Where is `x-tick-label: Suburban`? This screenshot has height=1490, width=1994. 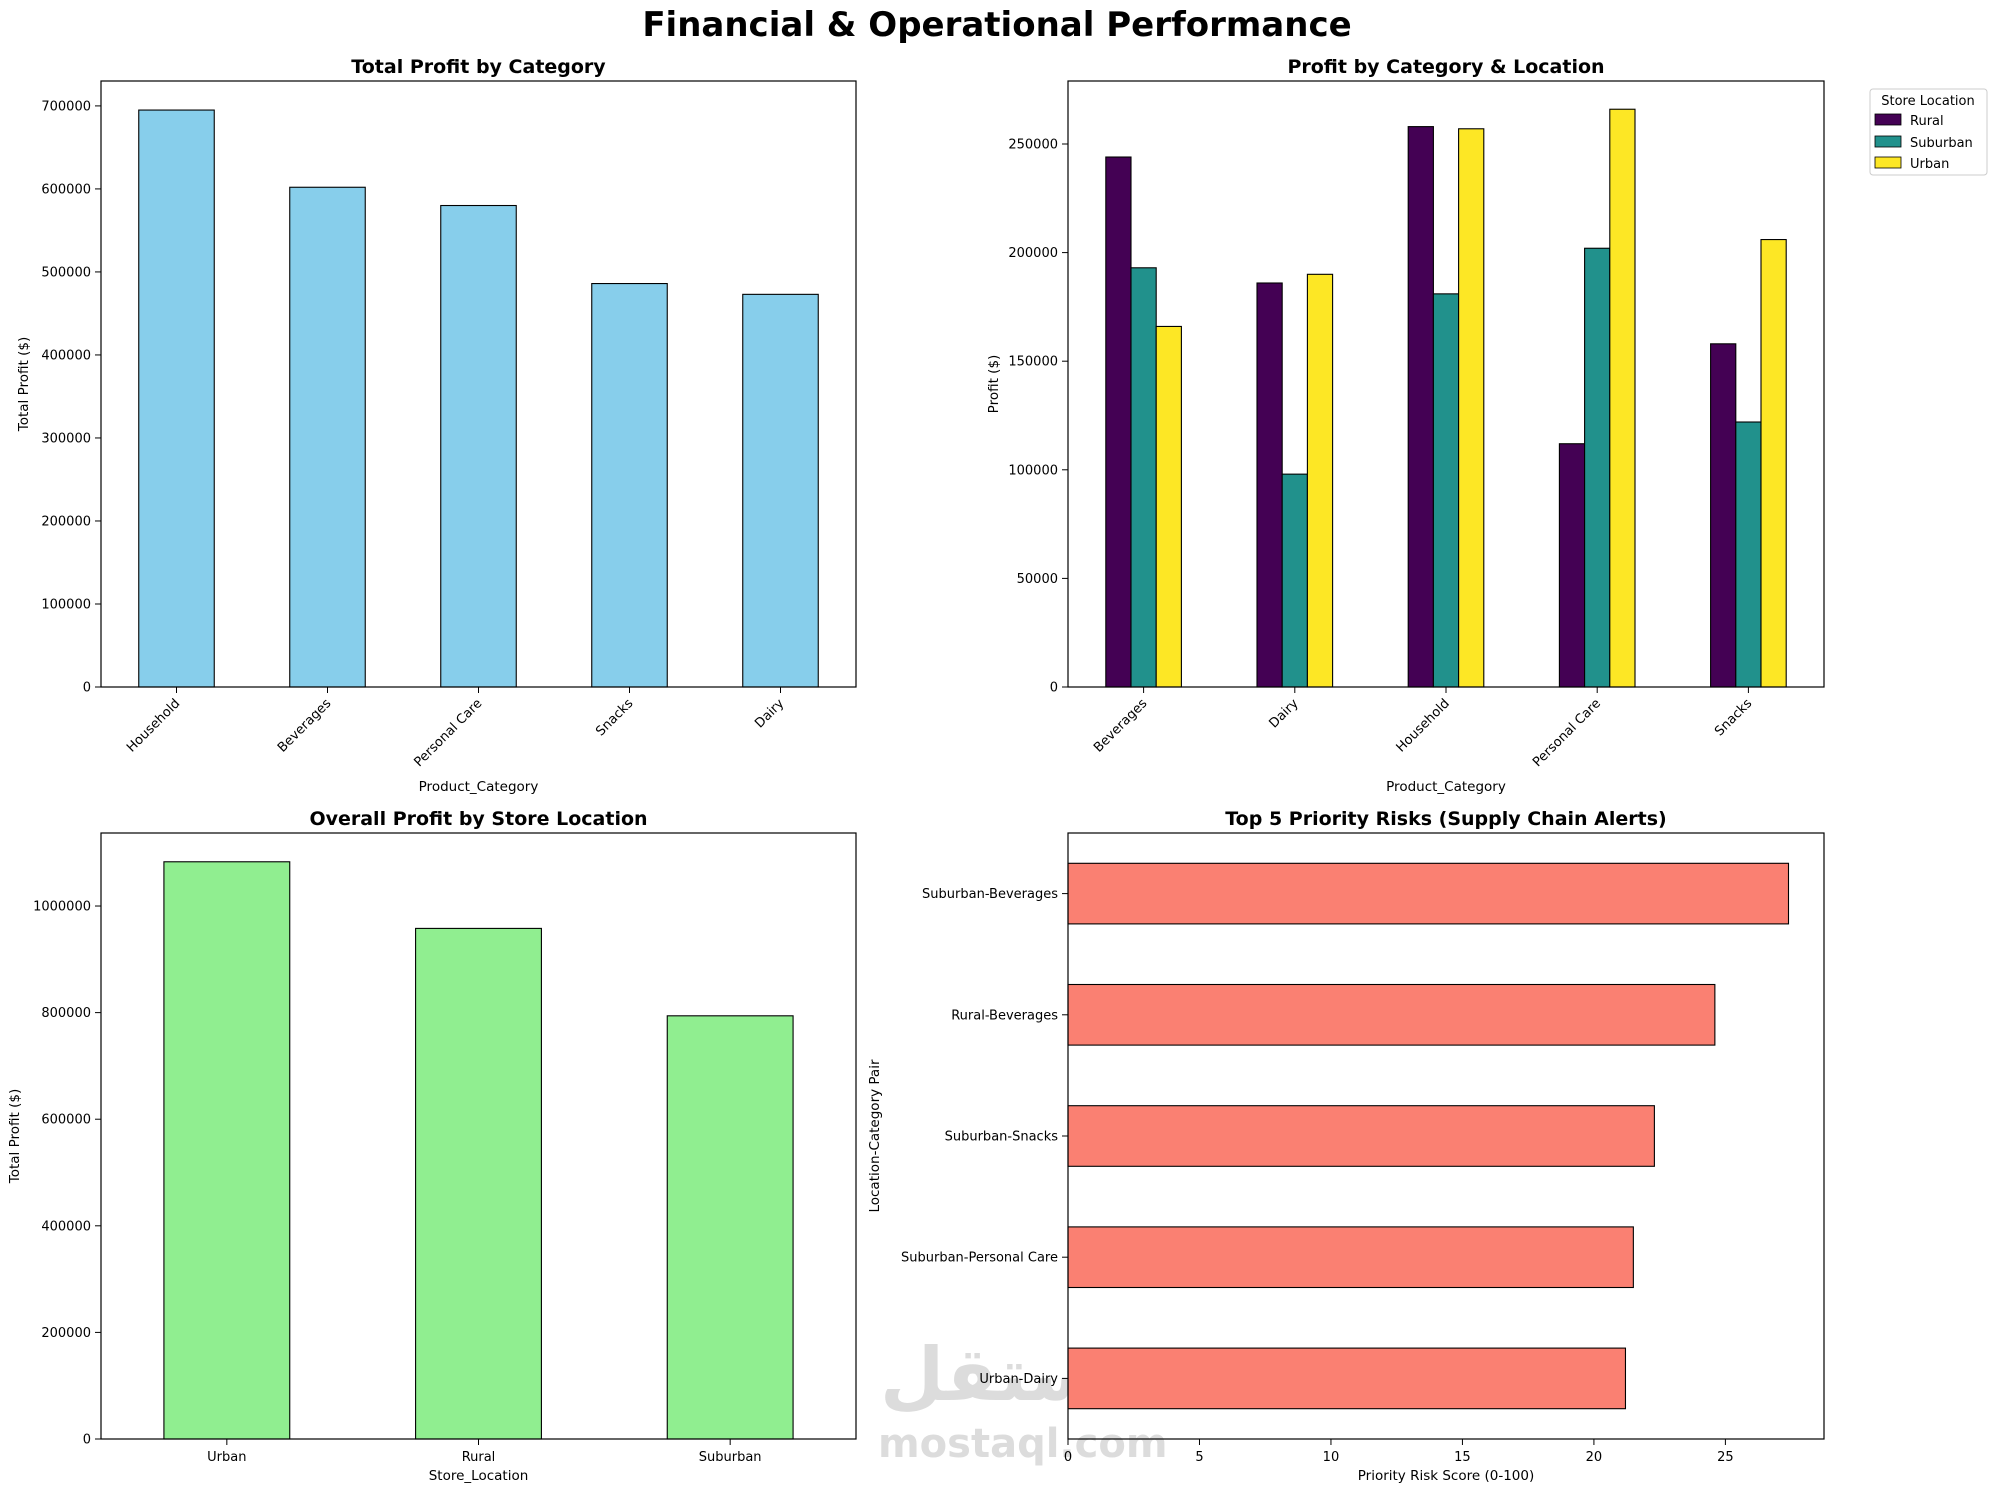 x-tick-label: Suburban is located at coordinates (730, 1457).